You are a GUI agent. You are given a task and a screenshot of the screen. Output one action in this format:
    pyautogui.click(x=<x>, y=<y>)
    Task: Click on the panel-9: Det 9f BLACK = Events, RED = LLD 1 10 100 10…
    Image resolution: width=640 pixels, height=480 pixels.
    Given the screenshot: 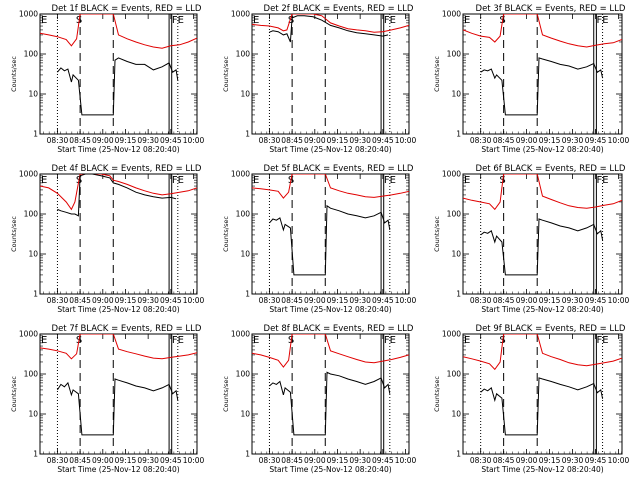 What is the action you would take?
    pyautogui.click(x=531, y=399)
    